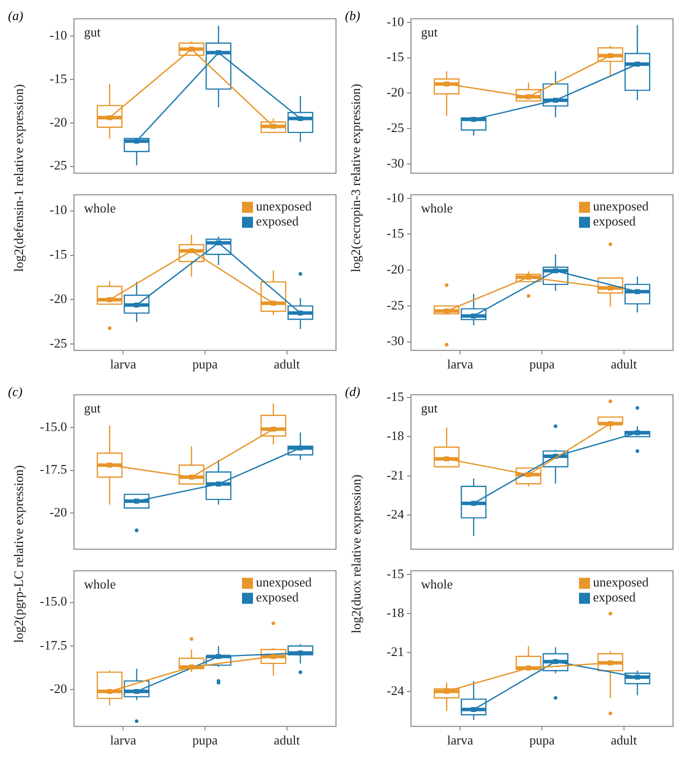  I want to click on y-axis-title: log2(pgrp-LC relative expression), so click(19, 554).